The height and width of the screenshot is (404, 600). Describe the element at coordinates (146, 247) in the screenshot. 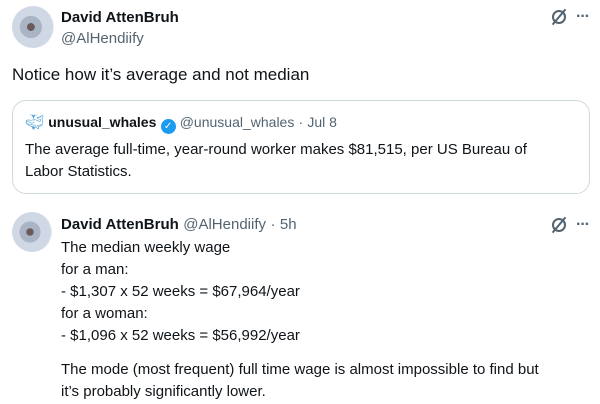

I see `reply-line: The median weekly wage` at that location.